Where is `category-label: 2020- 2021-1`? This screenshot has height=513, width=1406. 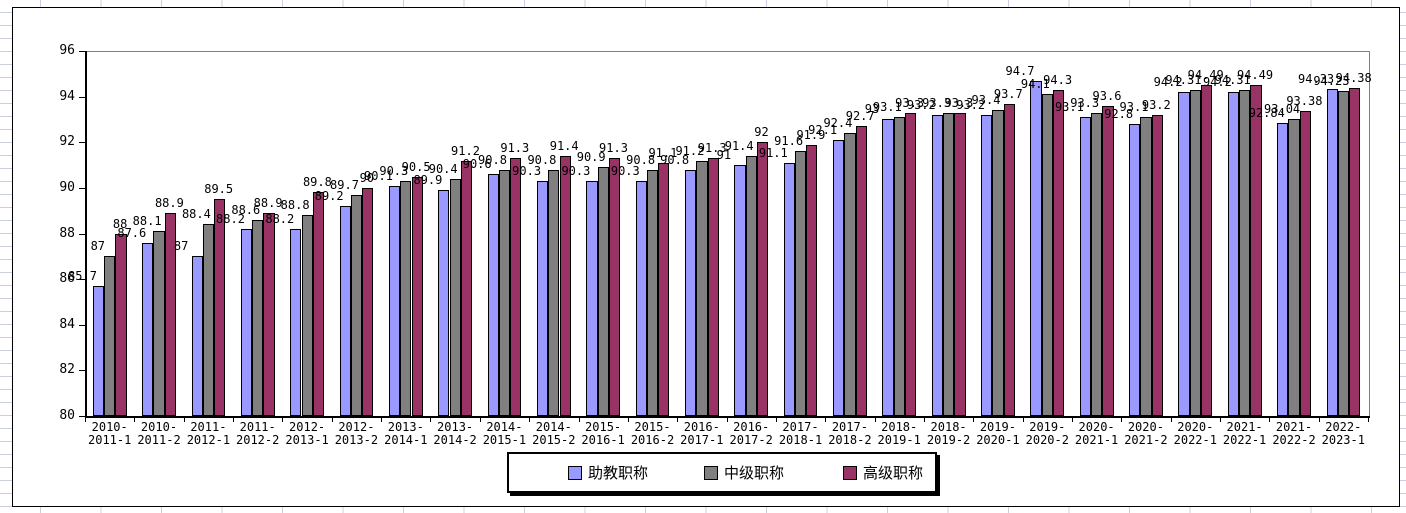
category-label: 2020- 2021-1 is located at coordinates (1096, 433).